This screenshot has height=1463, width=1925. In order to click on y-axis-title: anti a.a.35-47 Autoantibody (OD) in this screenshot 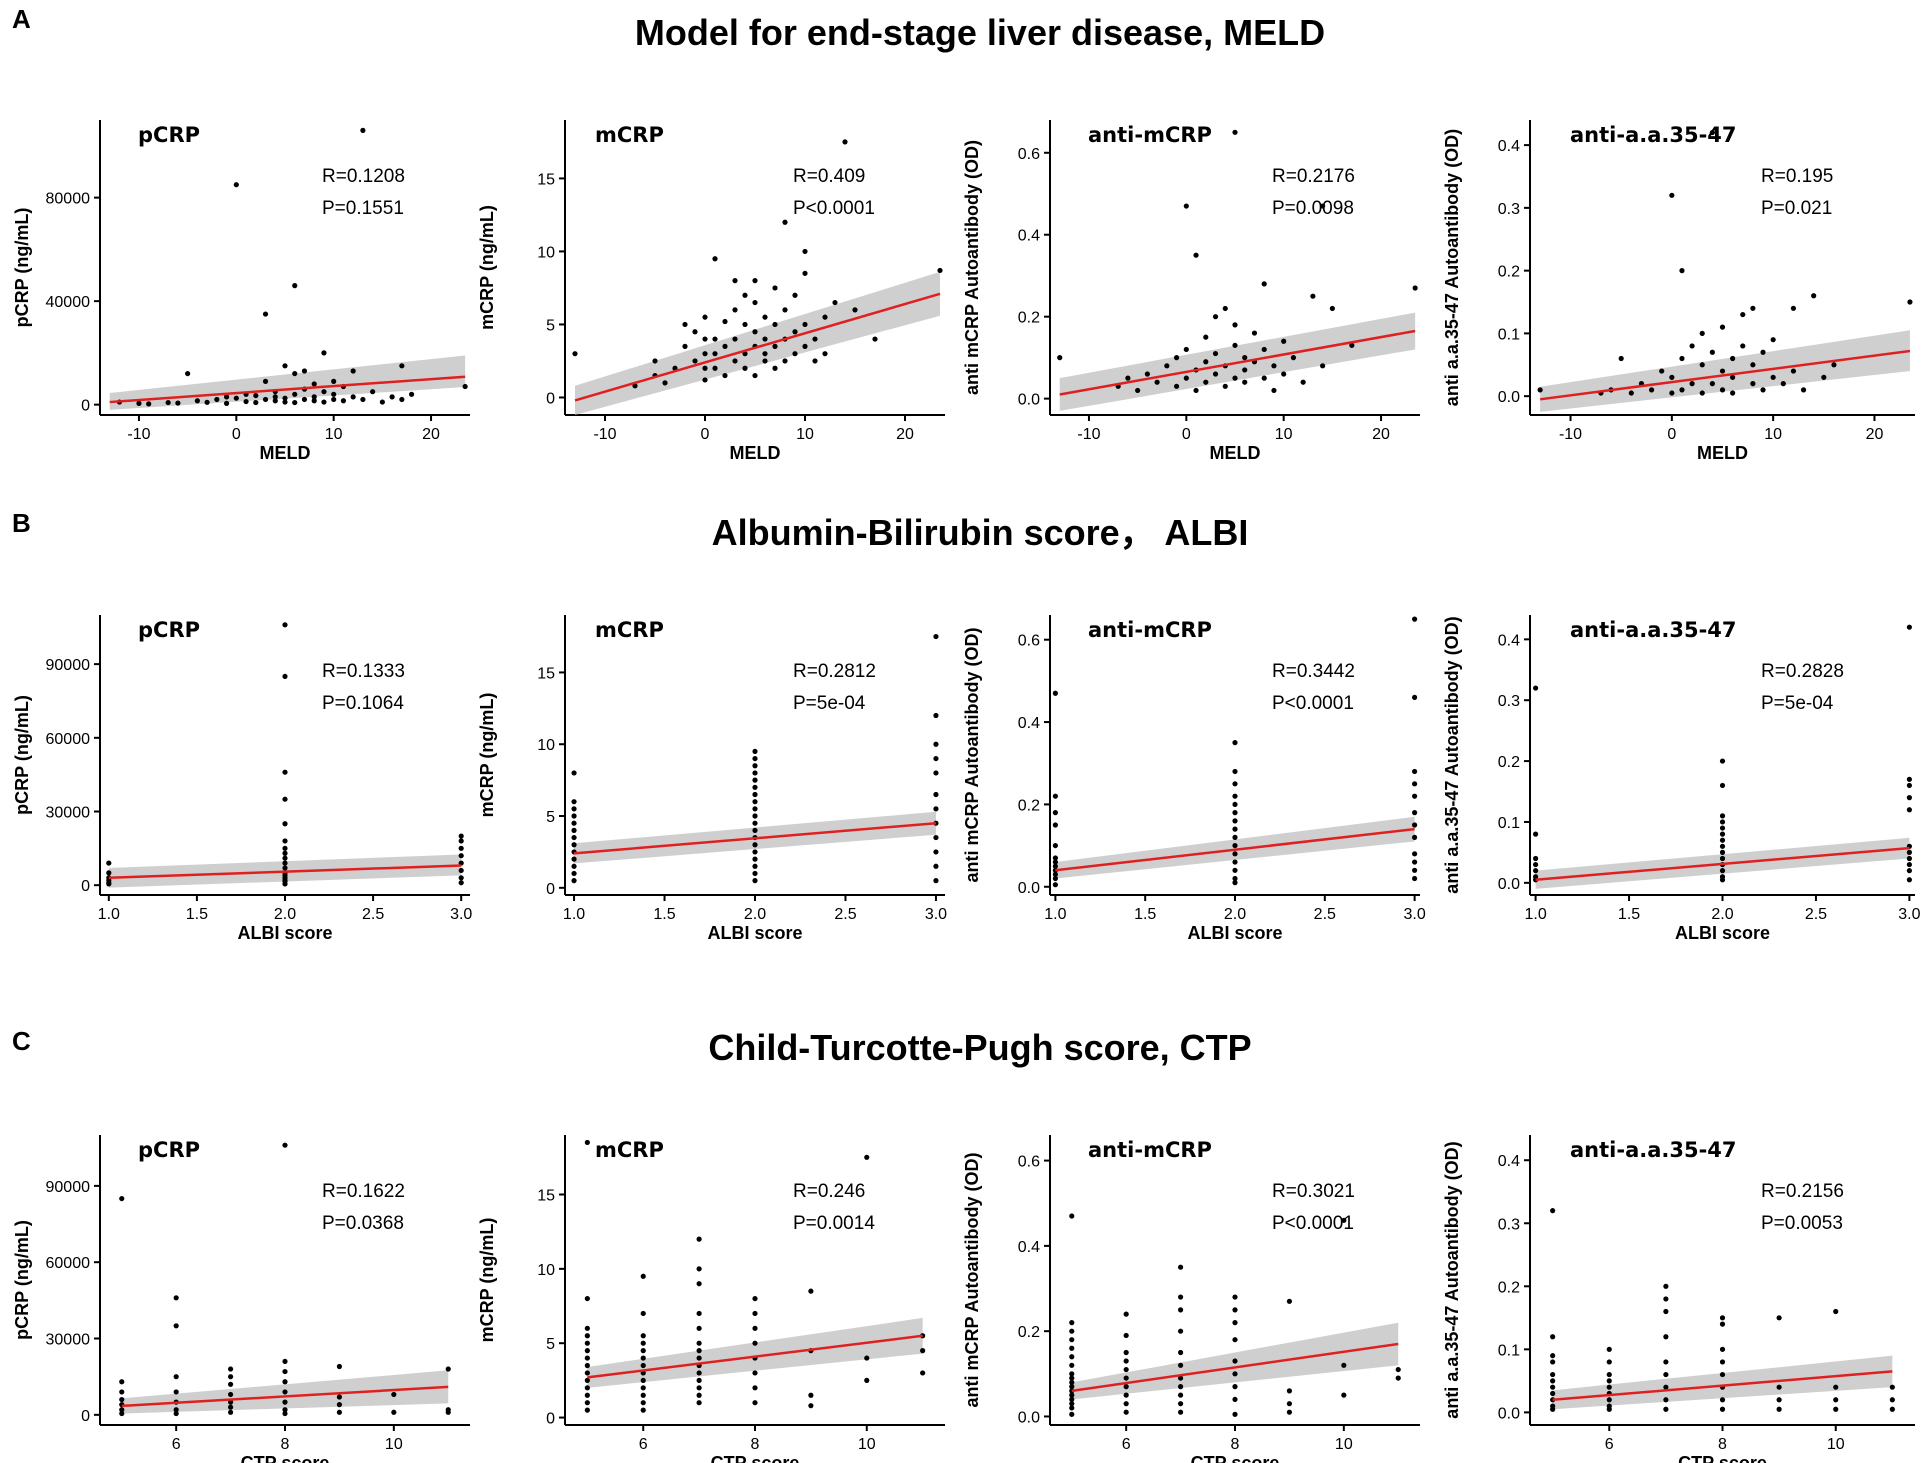, I will do `click(1452, 754)`.